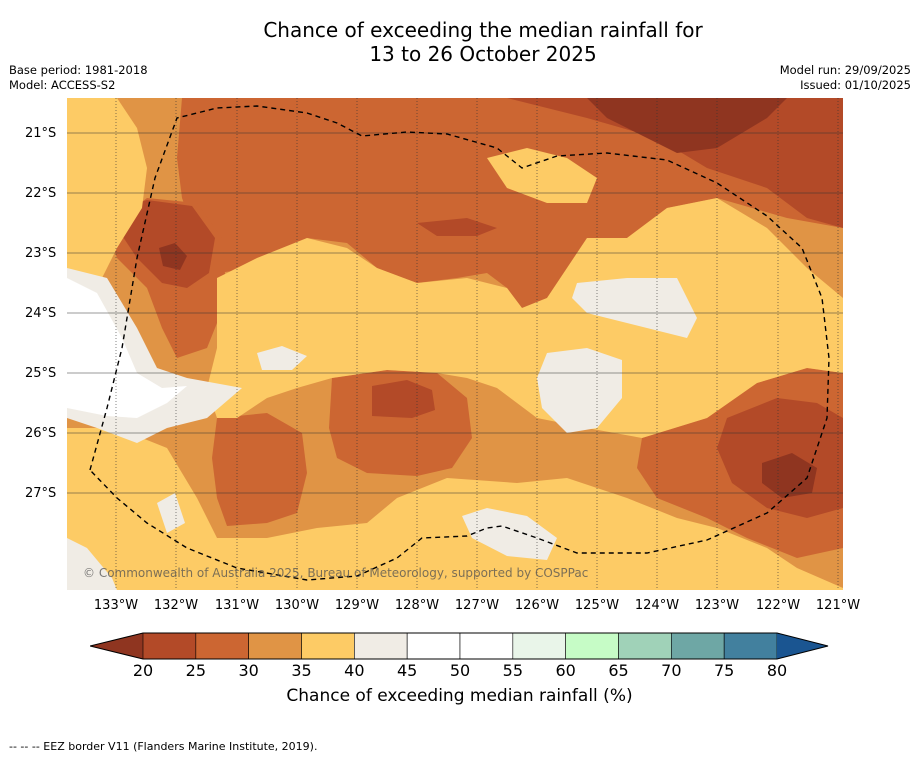 This screenshot has height=758, width=919. I want to click on lat-label-27: 27°S, so click(41, 493).